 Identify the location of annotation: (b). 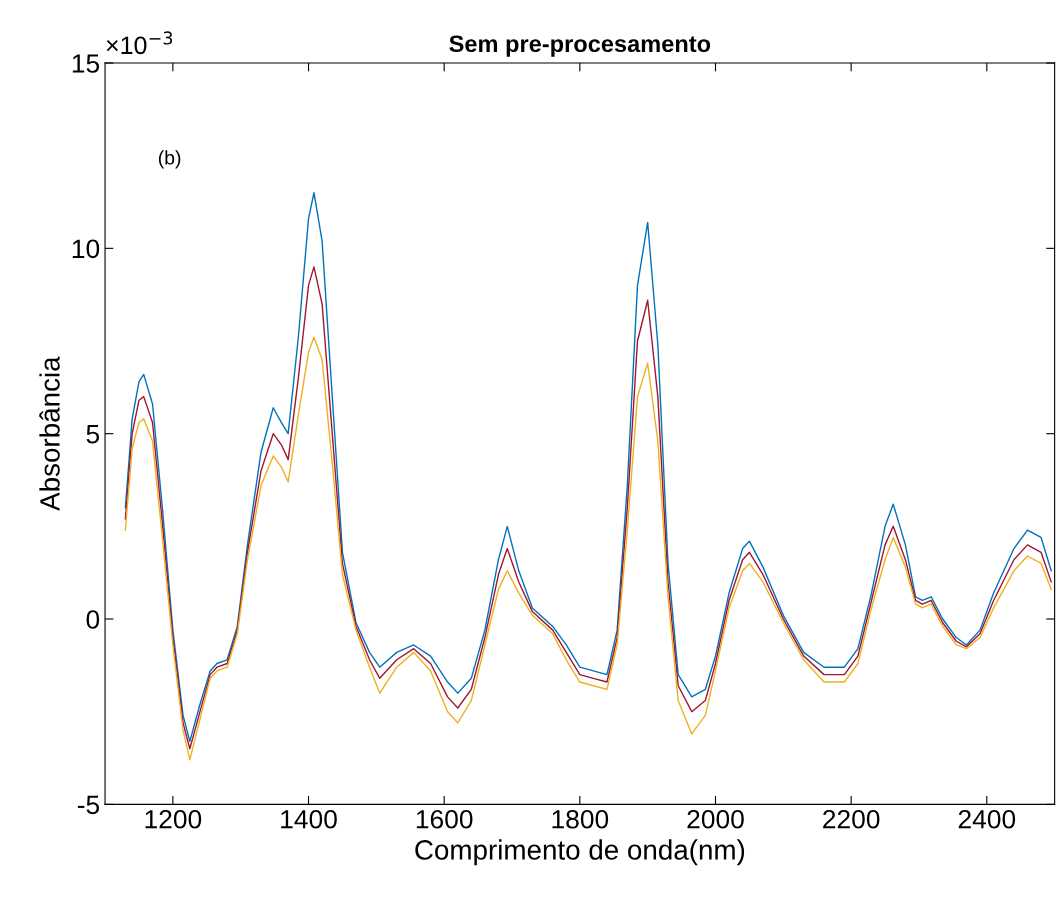
(169, 159).